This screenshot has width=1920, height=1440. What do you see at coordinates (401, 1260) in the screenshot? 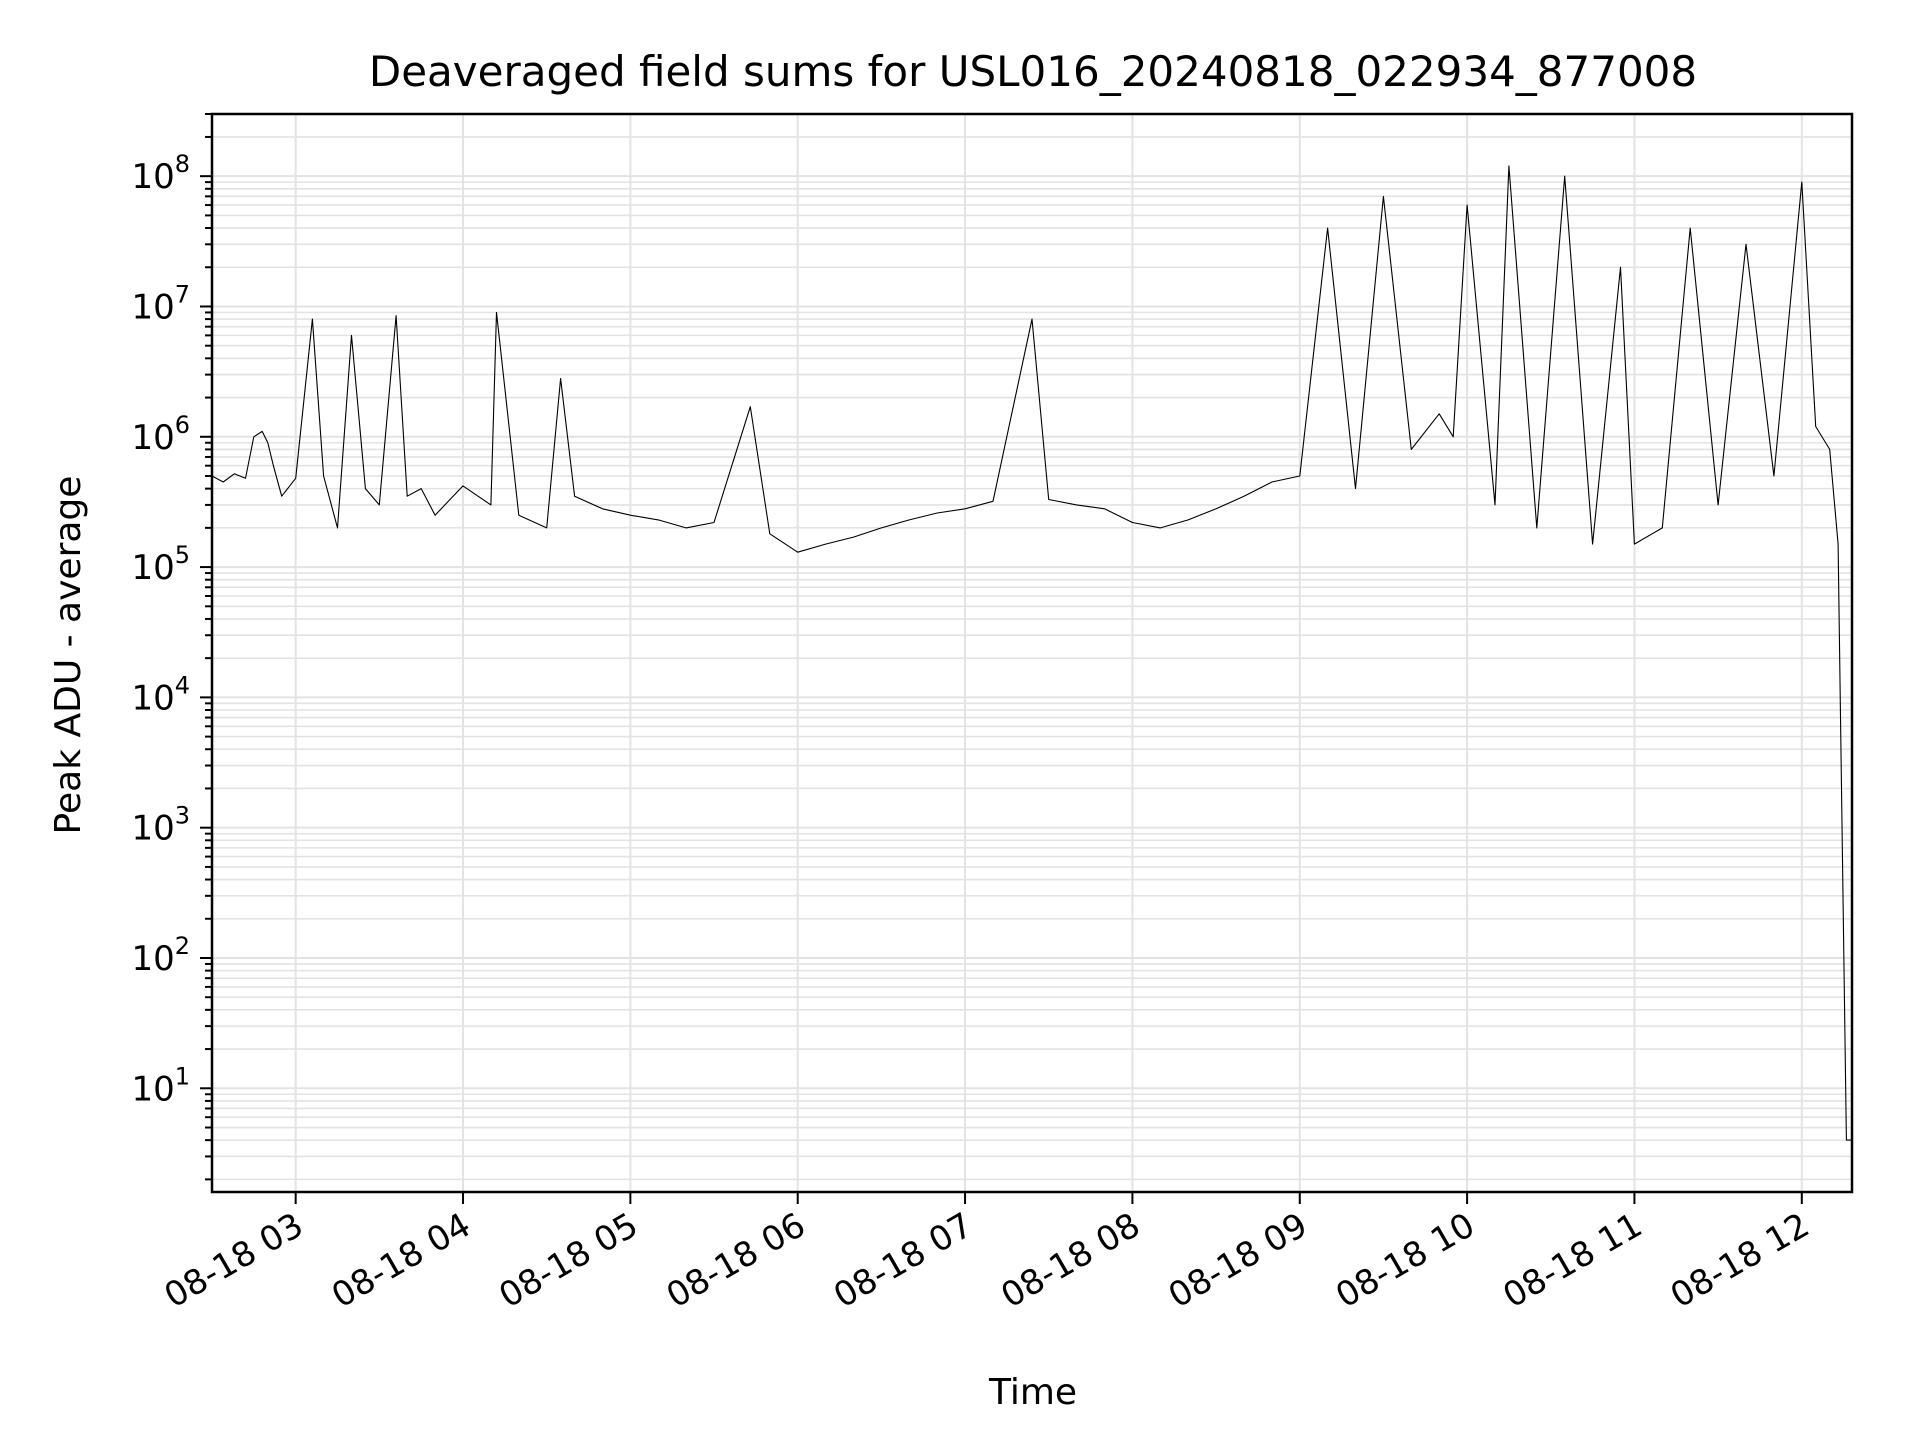
I see `x-tick-label: 08-18 04` at bounding box center [401, 1260].